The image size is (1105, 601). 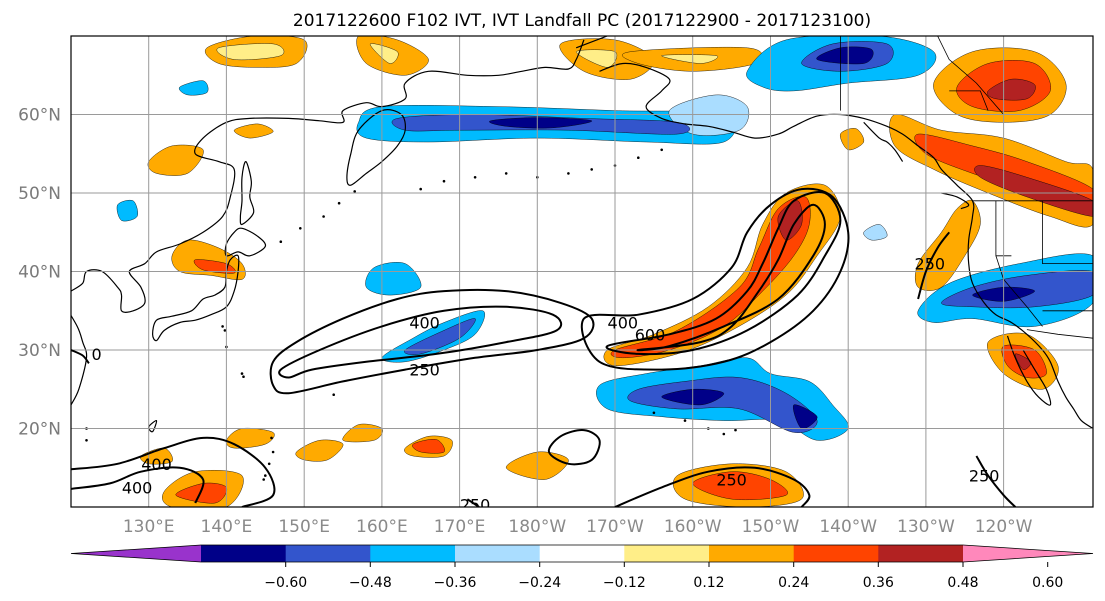 What do you see at coordinates (370, 583) in the screenshot?
I see `colorbar-tick-label: −0.48` at bounding box center [370, 583].